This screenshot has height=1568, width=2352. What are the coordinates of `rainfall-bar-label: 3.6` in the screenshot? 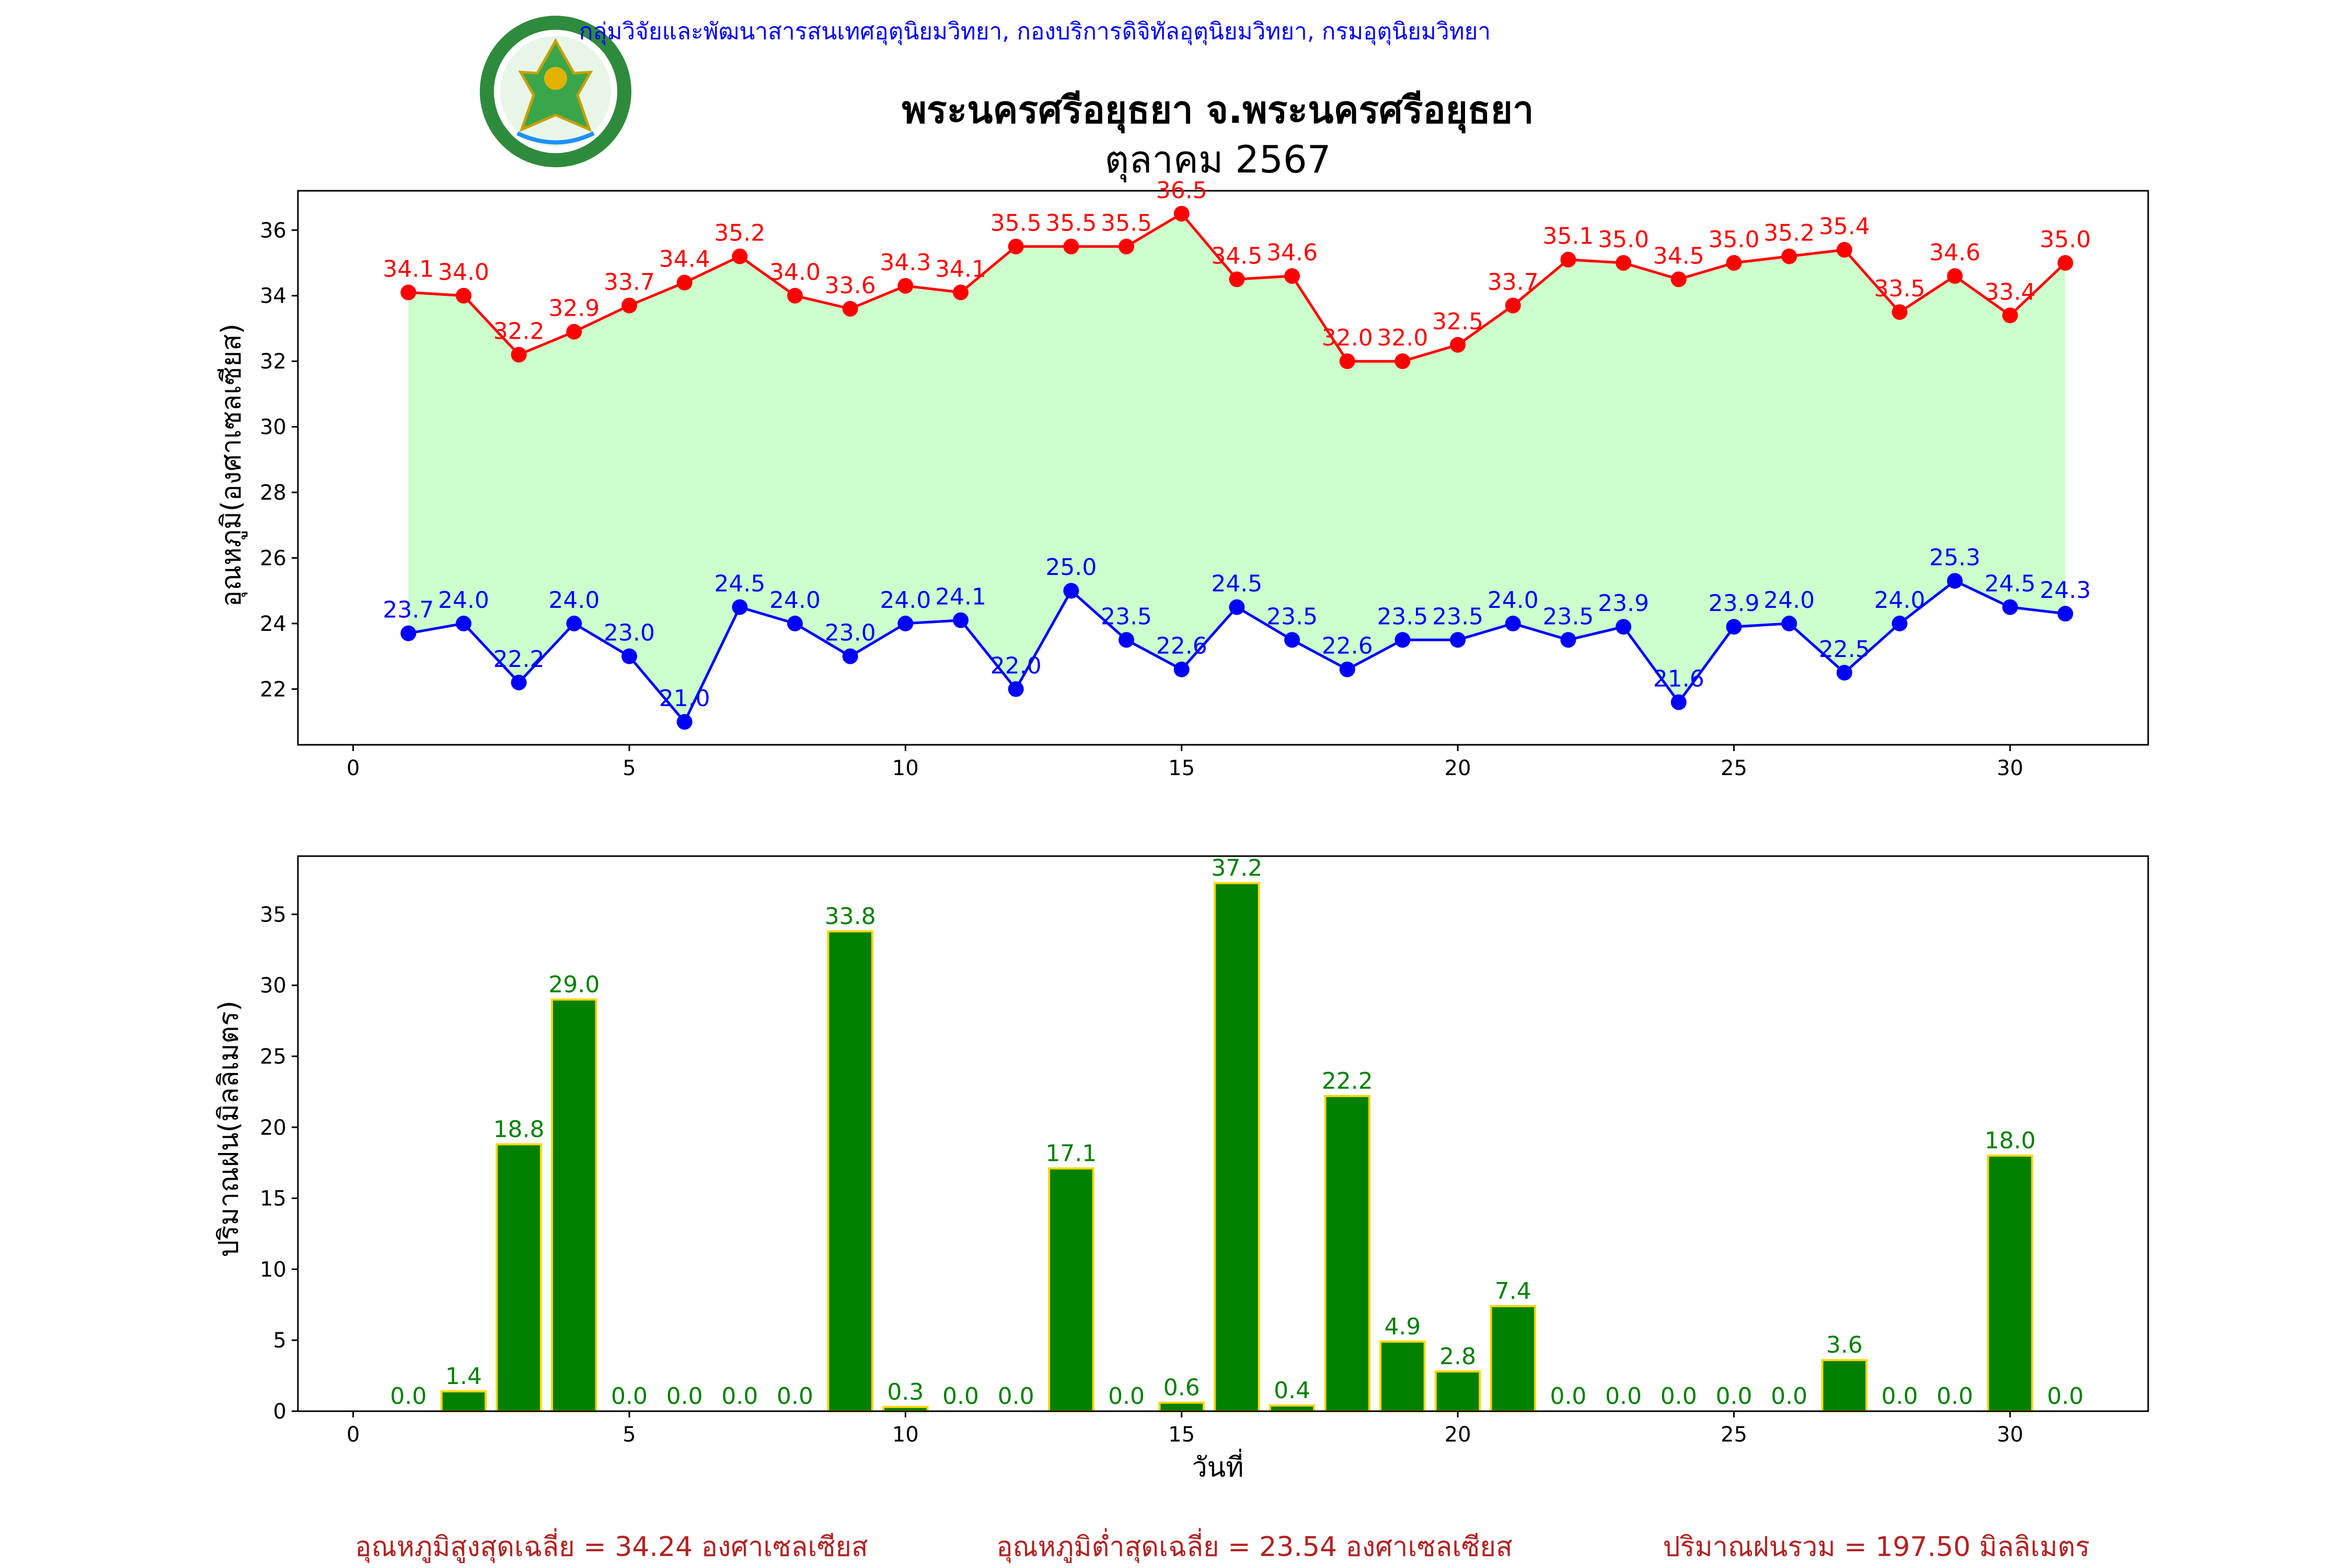 It's located at (1844, 1345).